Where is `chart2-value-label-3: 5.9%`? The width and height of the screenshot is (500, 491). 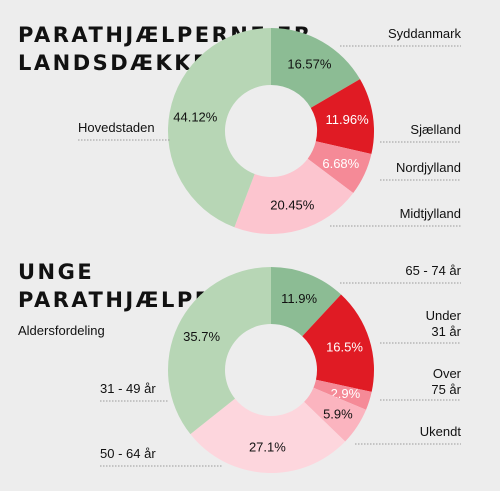 chart2-value-label-3: 5.9% is located at coordinates (338, 413).